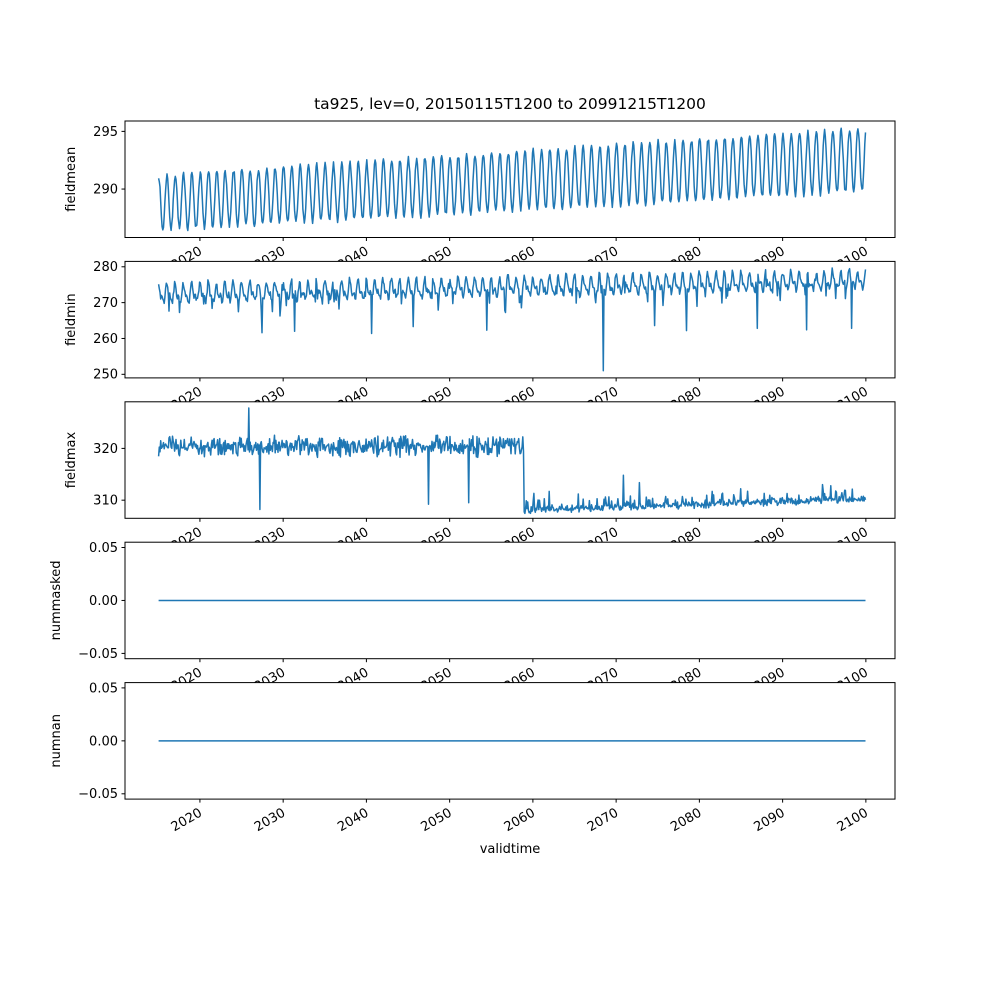 The width and height of the screenshot is (1000, 1000). Describe the element at coordinates (56, 741) in the screenshot. I see `ylabel-numnan: numnan` at that location.